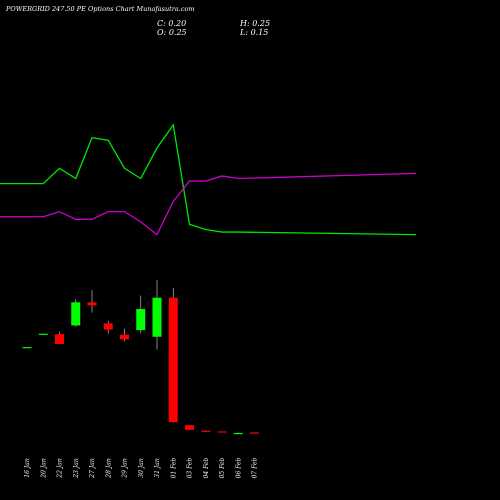  What do you see at coordinates (76, 468) in the screenshot?
I see `x-tick-label: 23 Jan` at bounding box center [76, 468].